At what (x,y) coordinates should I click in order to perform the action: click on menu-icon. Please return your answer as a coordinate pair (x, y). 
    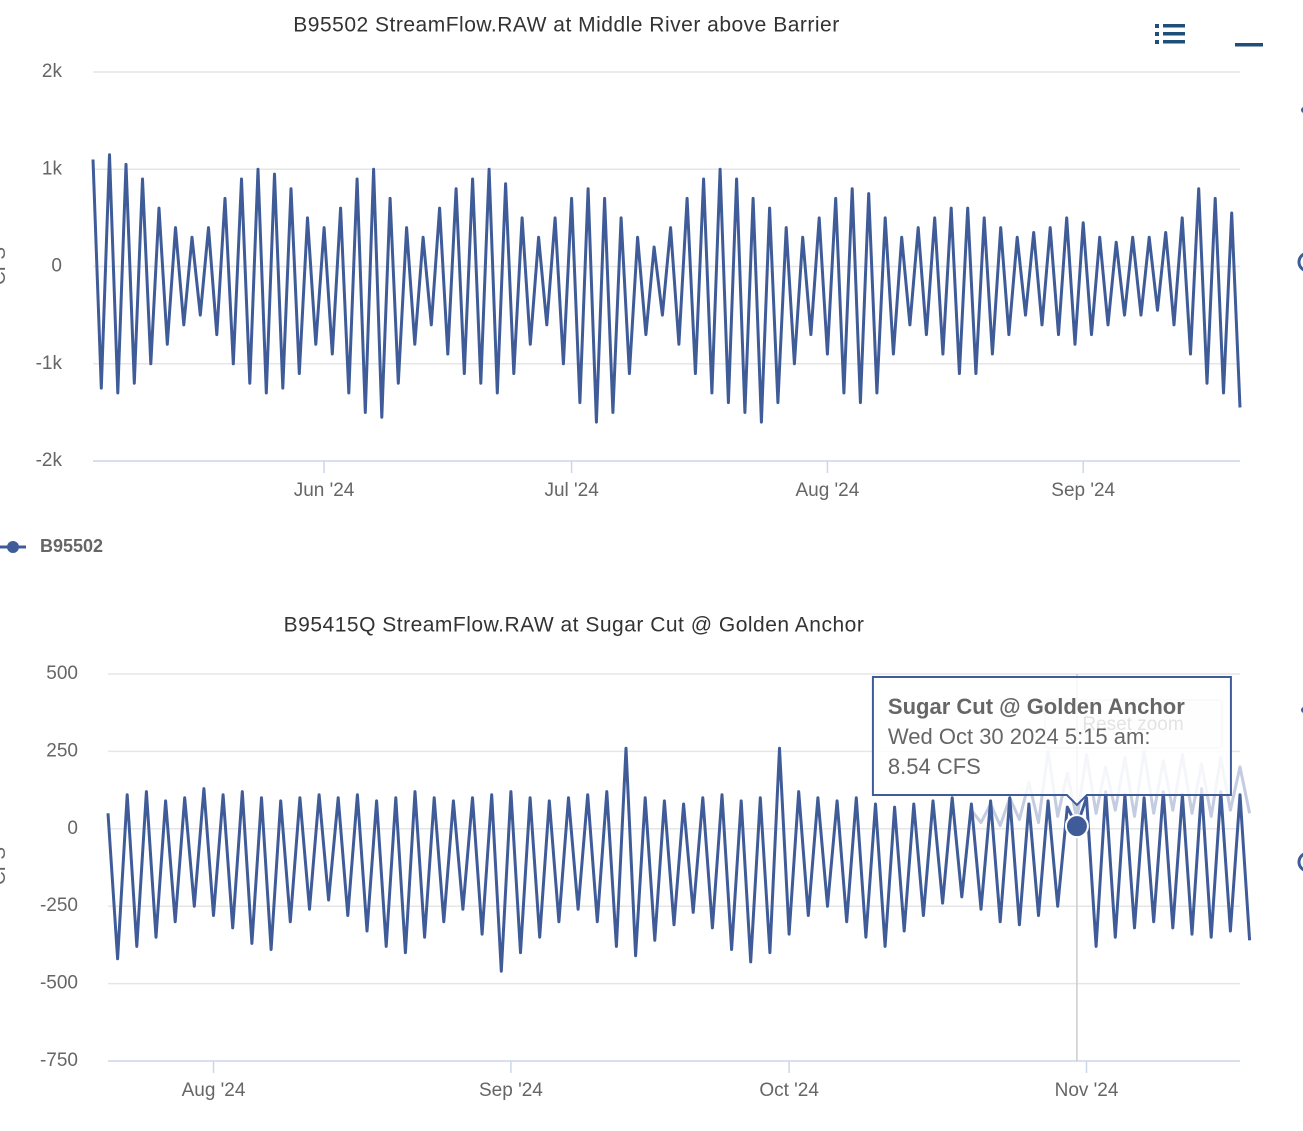
    Looking at the image, I should click on (1170, 34).